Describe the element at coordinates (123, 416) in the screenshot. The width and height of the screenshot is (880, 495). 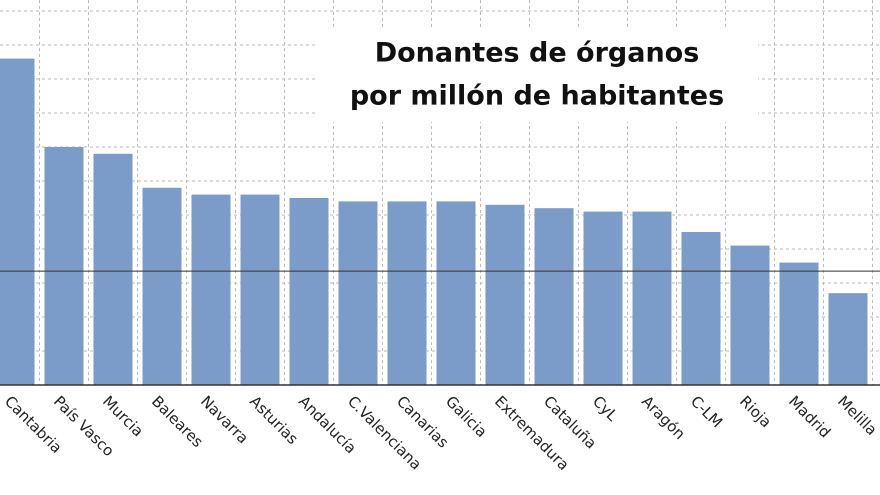
I see `x-tick-label: Murcia` at that location.